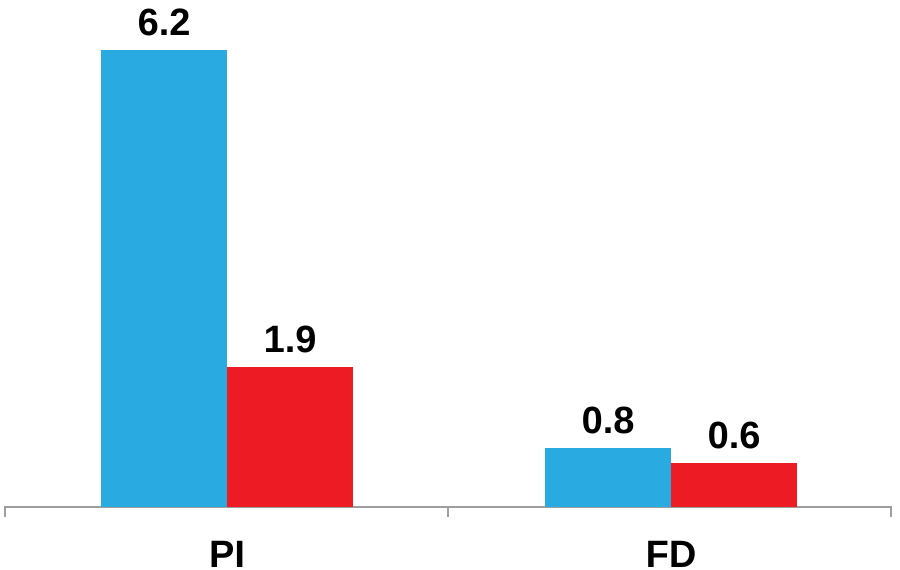 This screenshot has width=900, height=570. Describe the element at coordinates (608, 421) in the screenshot. I see `value-label-fd-blue: 0.8` at that location.